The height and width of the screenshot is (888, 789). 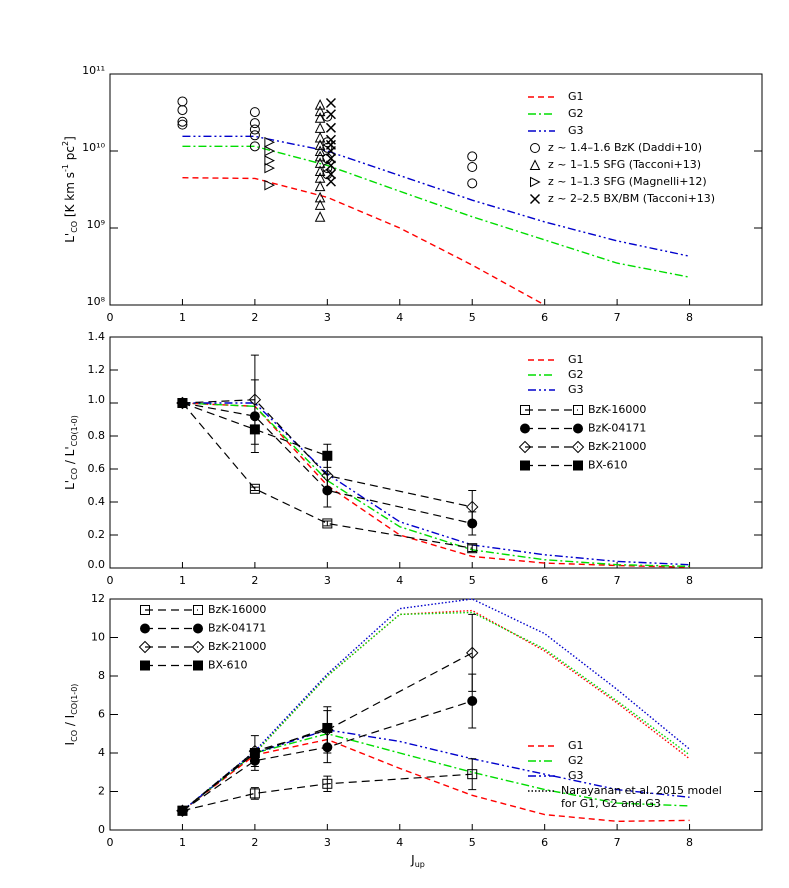 I want to click on y-tick-label: 0.6, so click(x=97, y=468).